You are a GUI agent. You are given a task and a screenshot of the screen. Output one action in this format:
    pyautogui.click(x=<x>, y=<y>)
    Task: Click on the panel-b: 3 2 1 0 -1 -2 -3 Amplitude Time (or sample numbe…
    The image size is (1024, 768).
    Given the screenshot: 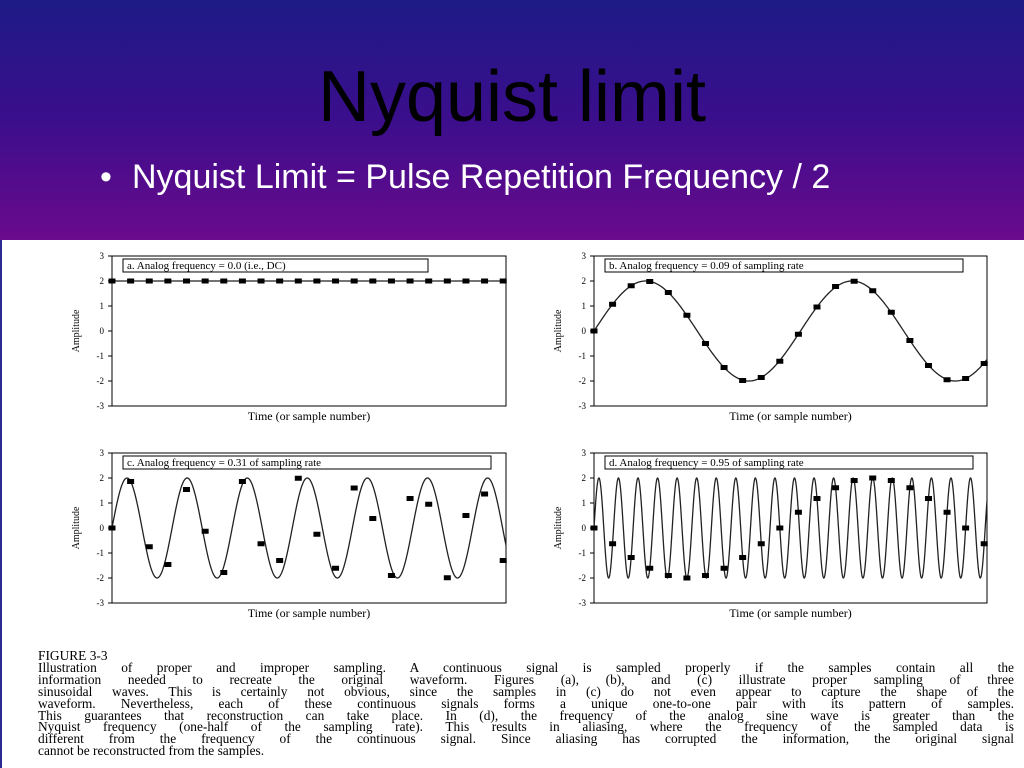 What is the action you would take?
    pyautogui.click(x=770, y=337)
    